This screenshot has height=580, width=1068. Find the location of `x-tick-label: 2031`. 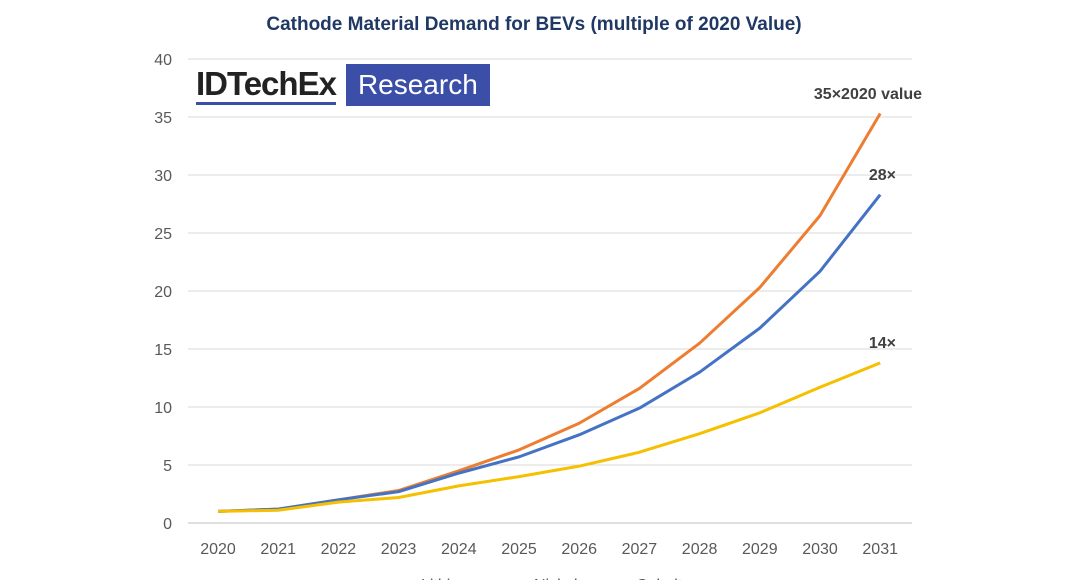

x-tick-label: 2031 is located at coordinates (880, 549).